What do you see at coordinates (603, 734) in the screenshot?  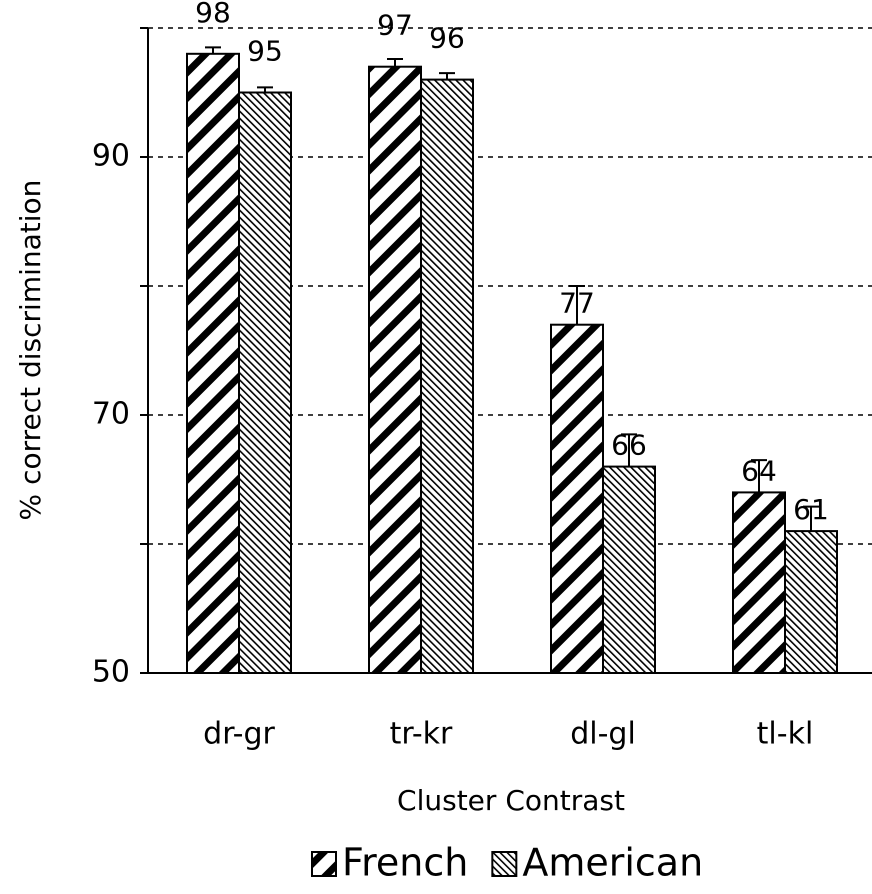 I see `x-tick-label: dl-gl` at bounding box center [603, 734].